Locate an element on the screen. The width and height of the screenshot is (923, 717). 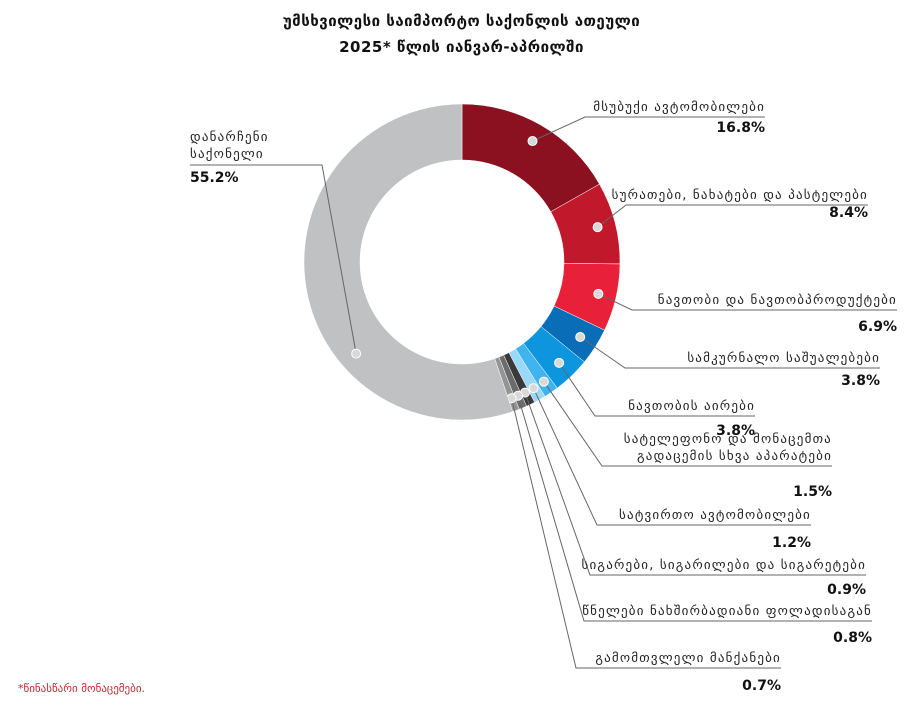
slice-label: დანარჩენი is located at coordinates (229, 137).